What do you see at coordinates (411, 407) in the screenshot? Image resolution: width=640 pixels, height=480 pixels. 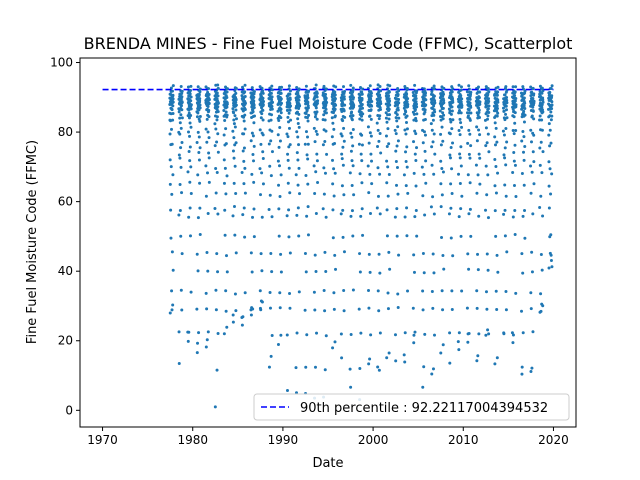 I see `legend: 90th percentile : 92.22117004394532` at bounding box center [411, 407].